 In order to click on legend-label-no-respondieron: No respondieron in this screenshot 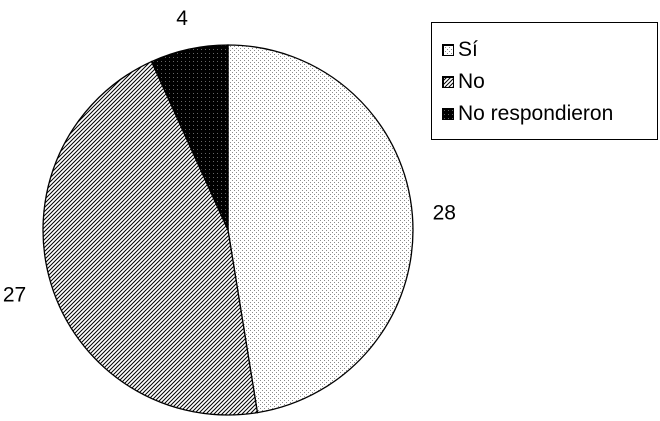, I will do `click(536, 113)`.